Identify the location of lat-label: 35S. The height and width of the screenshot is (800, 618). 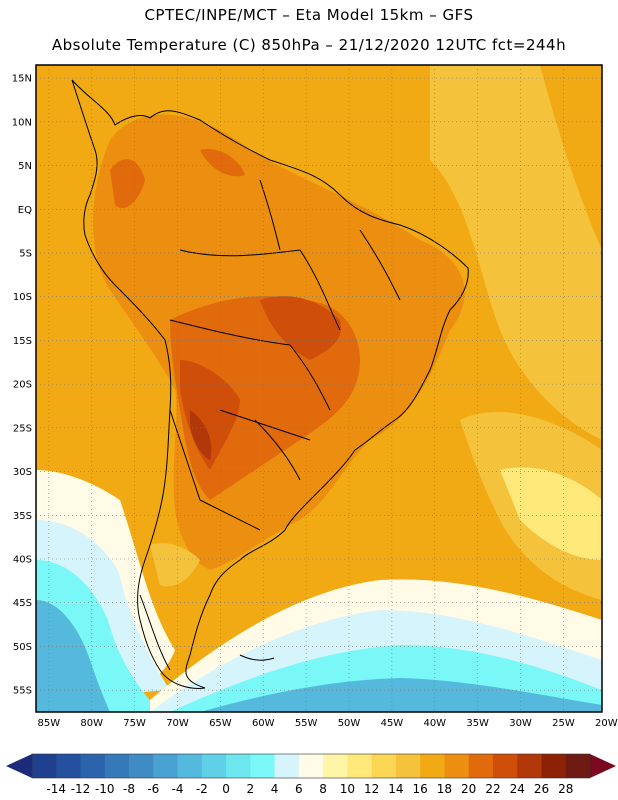
(22, 516).